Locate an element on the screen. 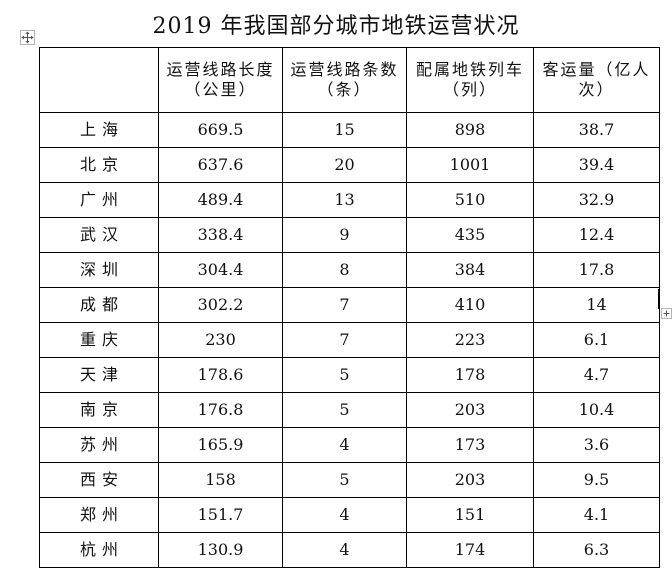 This screenshot has width=672, height=573. table-row: 广州 489.4 13 510 32.9 is located at coordinates (349, 200).